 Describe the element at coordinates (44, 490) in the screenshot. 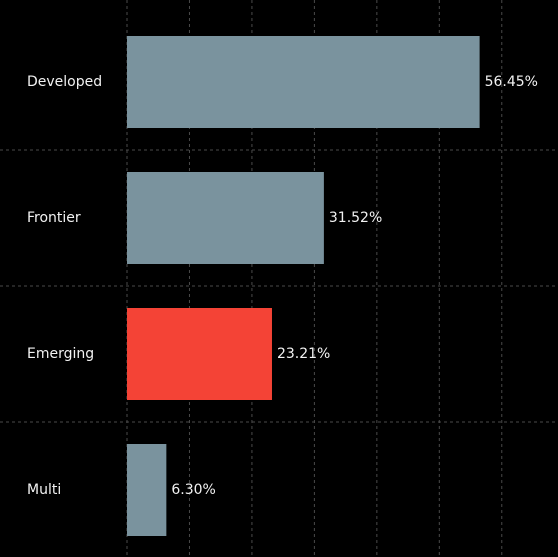

I see `category-label: Multi` at that location.